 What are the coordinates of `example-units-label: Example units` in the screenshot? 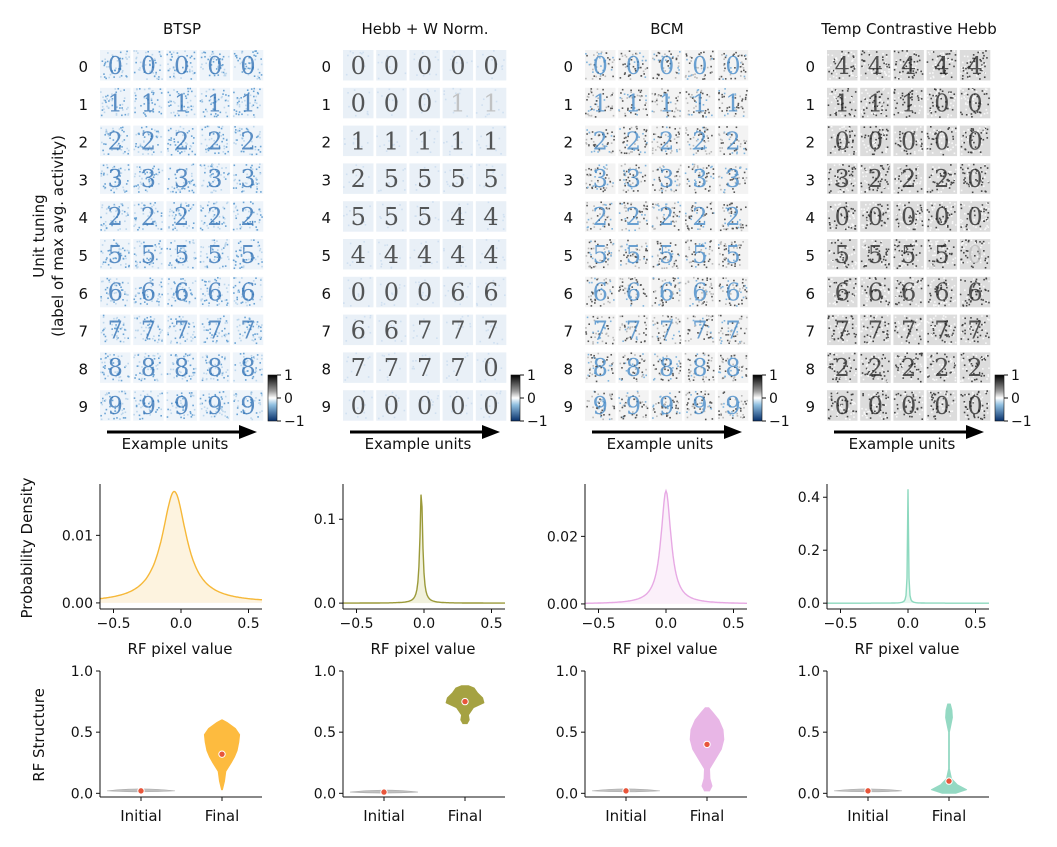 It's located at (175, 444).